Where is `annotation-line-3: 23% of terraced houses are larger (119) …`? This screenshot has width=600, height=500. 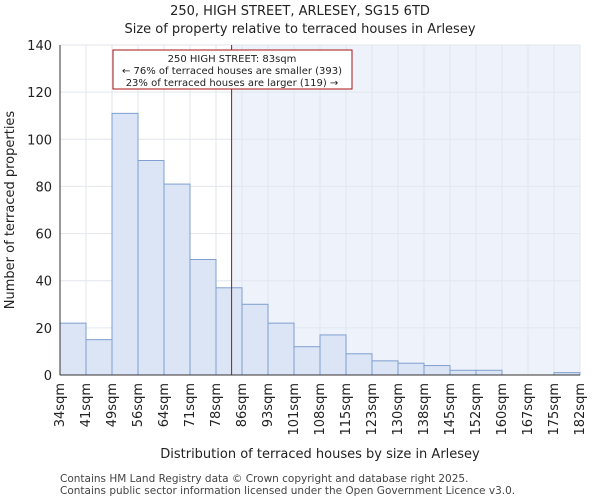
annotation-line-3: 23% of terraced houses are larger (119) … is located at coordinates (232, 83).